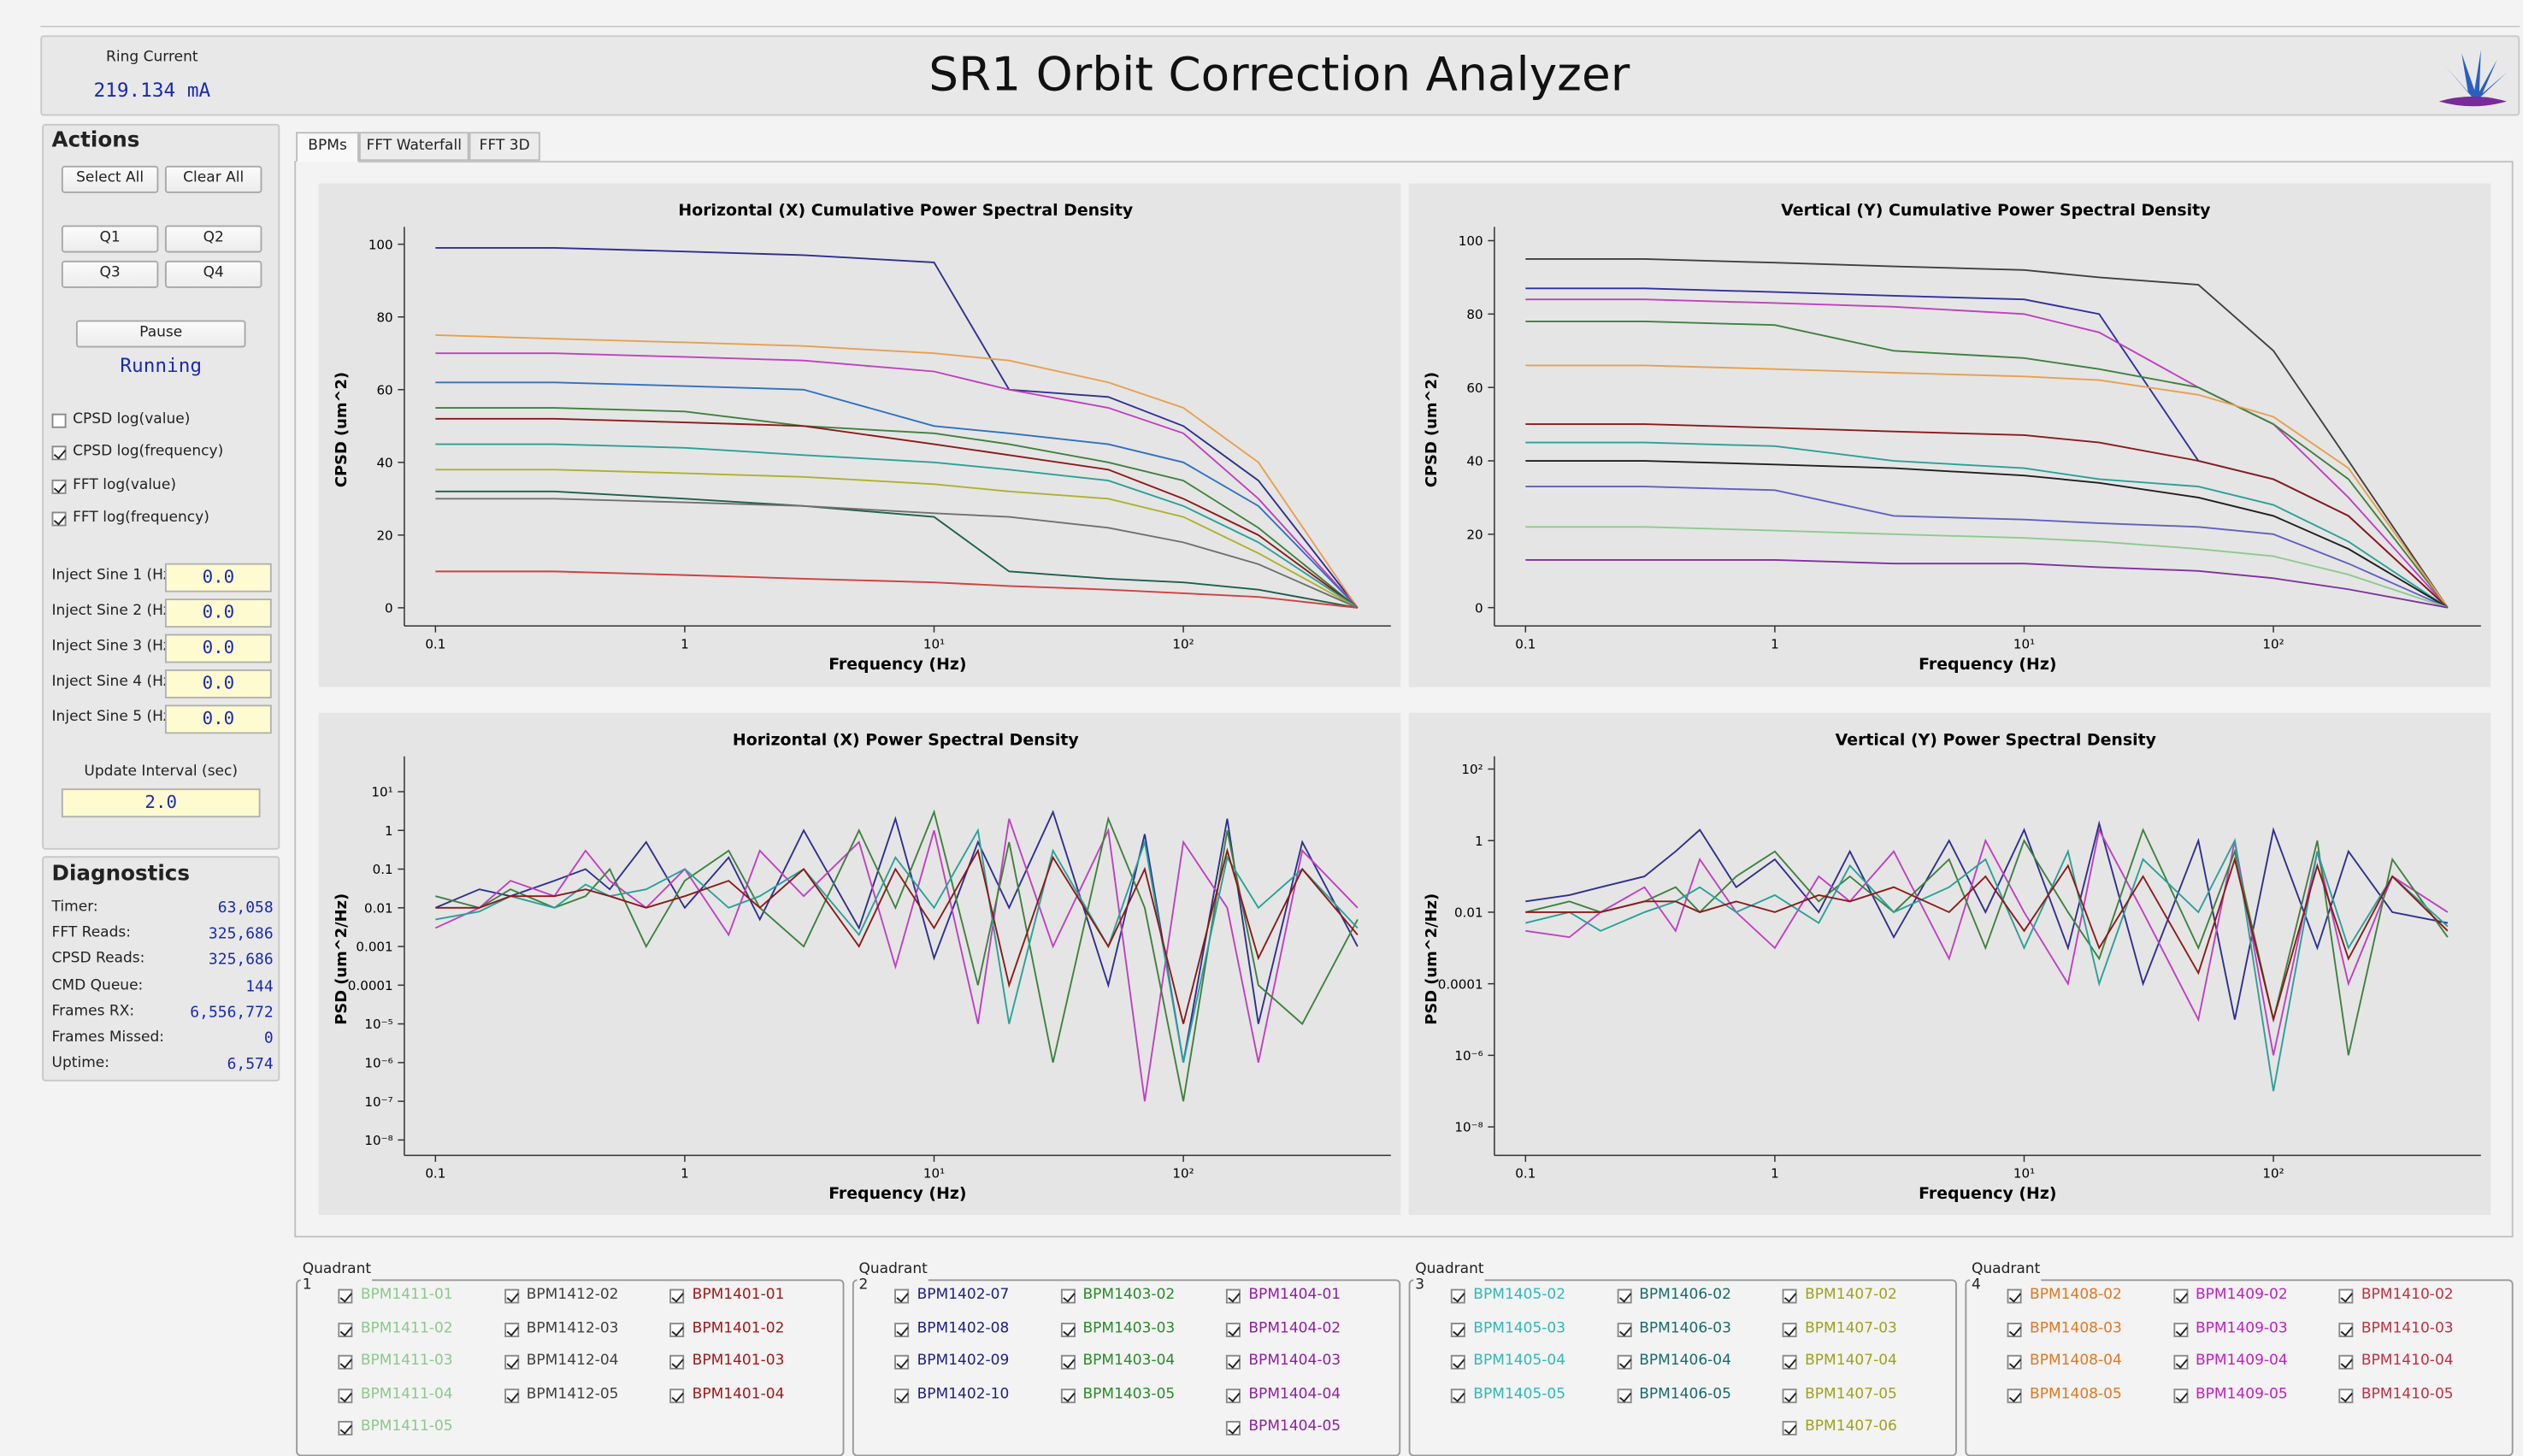 Image resolution: width=2523 pixels, height=1456 pixels. What do you see at coordinates (2076, 1295) in the screenshot?
I see `bpm-label: BPM1408-02` at bounding box center [2076, 1295].